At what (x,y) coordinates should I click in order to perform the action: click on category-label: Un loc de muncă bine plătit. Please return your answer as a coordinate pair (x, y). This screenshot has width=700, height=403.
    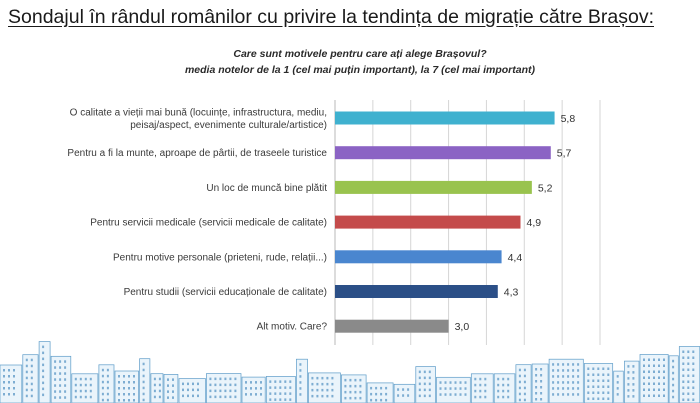
    Looking at the image, I should click on (266, 188).